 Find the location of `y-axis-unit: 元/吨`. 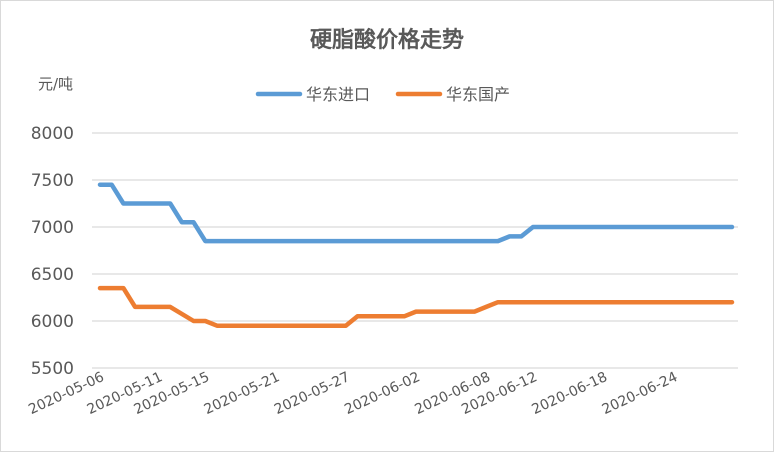

y-axis-unit: 元/吨 is located at coordinates (55, 84).